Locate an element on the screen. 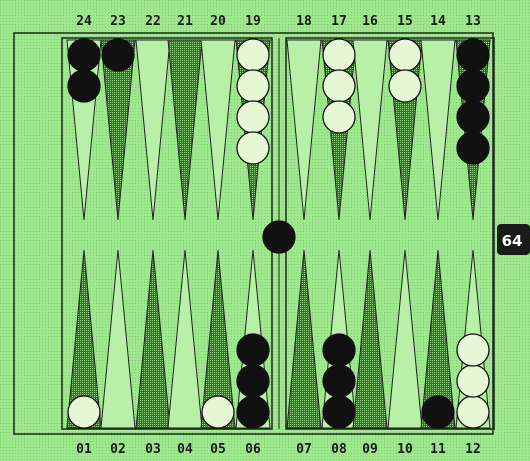 The height and width of the screenshot is (461, 530). point-label-15: 15 is located at coordinates (405, 21).